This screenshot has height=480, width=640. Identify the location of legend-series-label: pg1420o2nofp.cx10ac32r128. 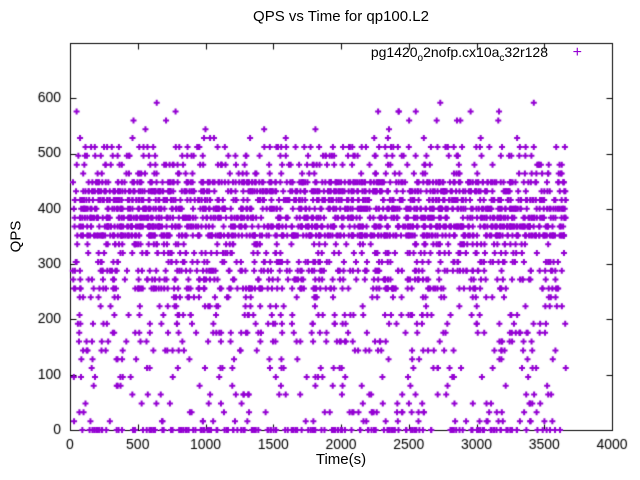
(459, 54).